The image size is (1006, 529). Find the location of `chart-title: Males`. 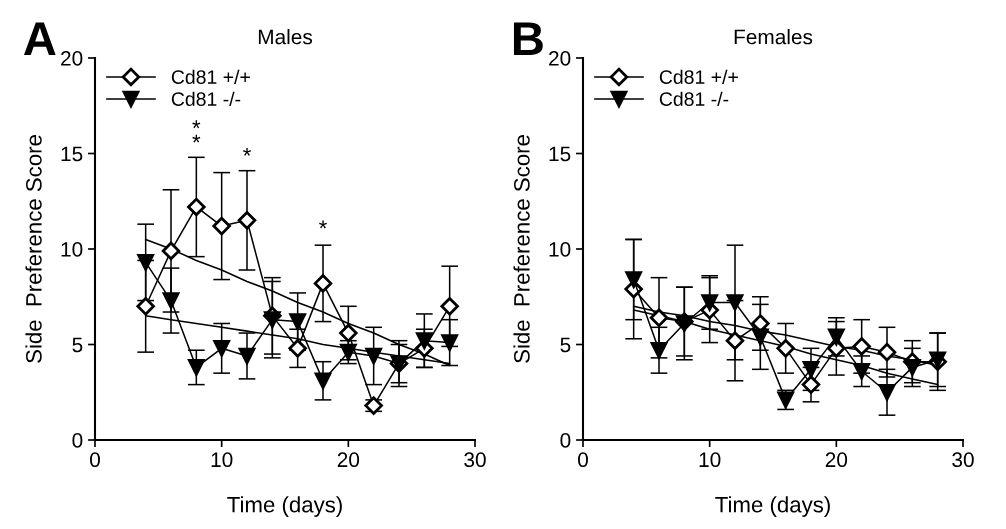

chart-title: Males is located at coordinates (285, 37).